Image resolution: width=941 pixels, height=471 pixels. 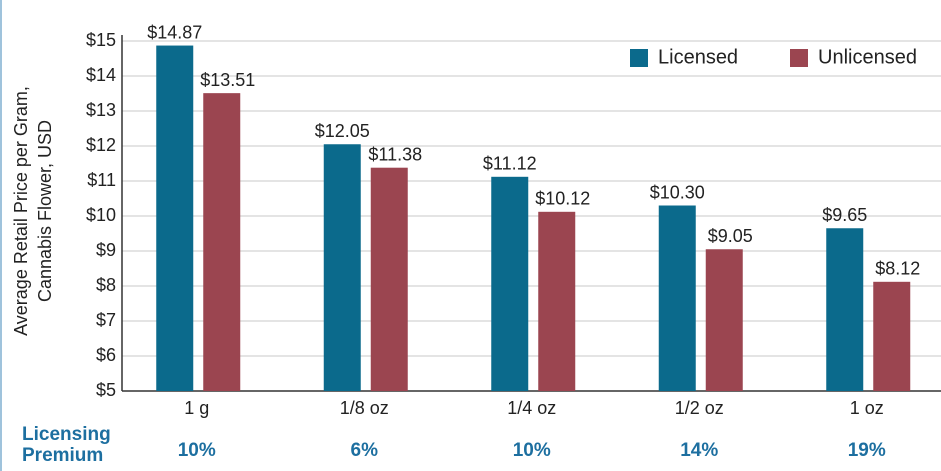 I want to click on data-label: $14.87, so click(x=174, y=32).